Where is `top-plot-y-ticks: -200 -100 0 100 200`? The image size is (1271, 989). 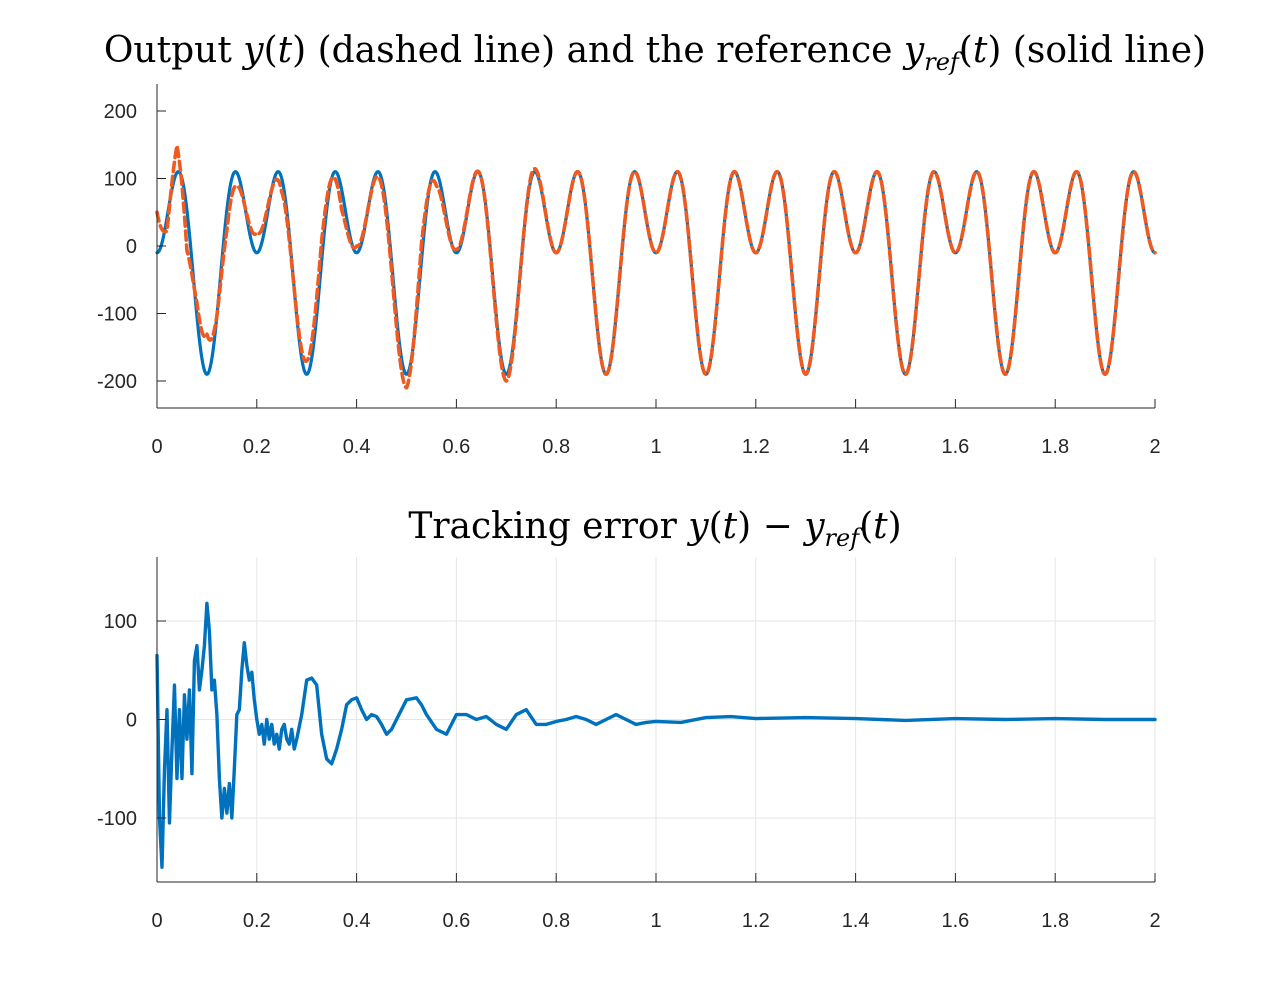
top-plot-y-ticks: -200 -100 0 100 200 is located at coordinates (131, 247).